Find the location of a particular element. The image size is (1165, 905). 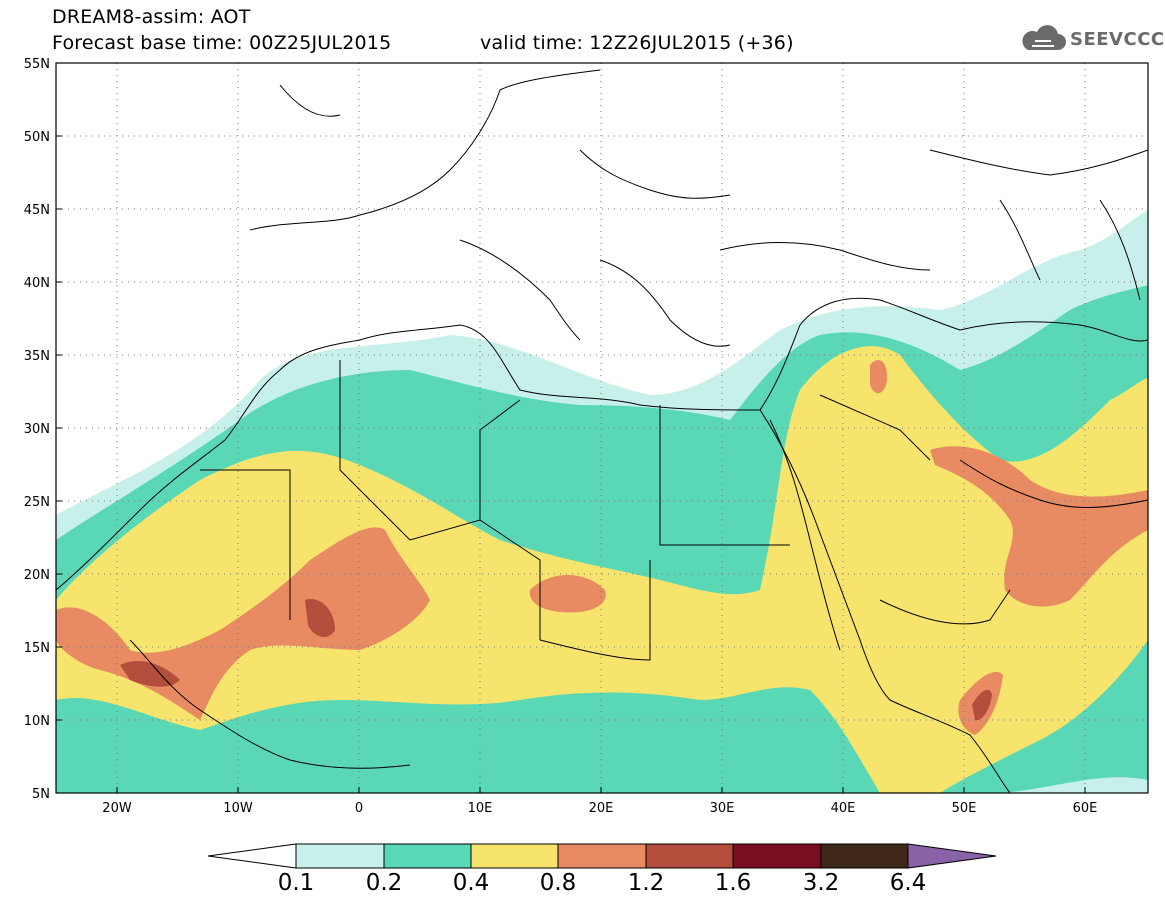

lon-label: 20E is located at coordinates (601, 808).